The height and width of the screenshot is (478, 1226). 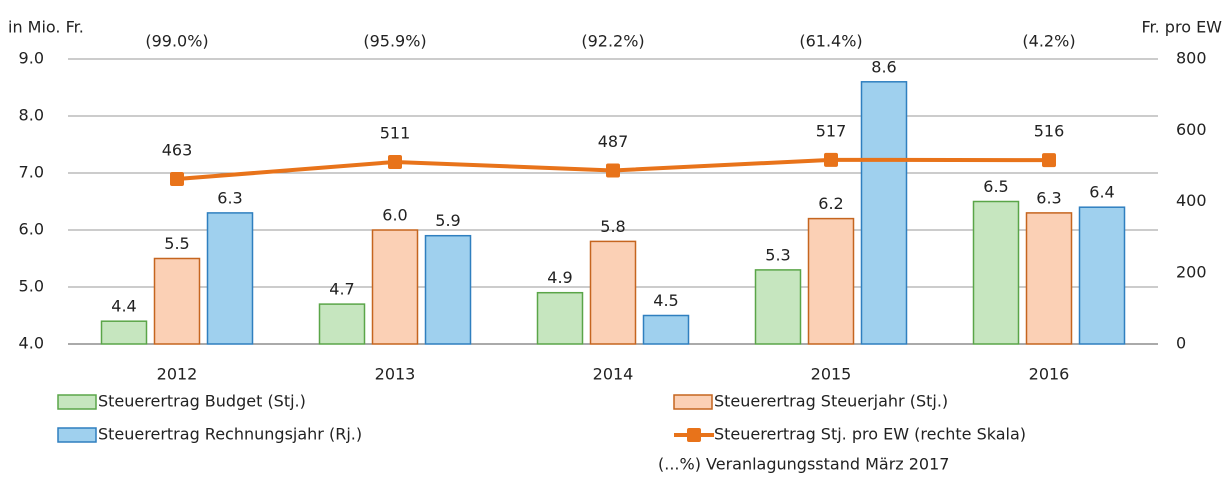 I want to click on data-label: 8.6, so click(x=883, y=66).